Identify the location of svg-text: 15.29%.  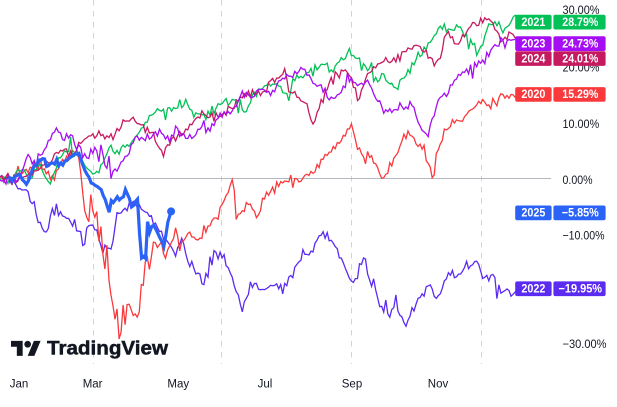
(580, 94).